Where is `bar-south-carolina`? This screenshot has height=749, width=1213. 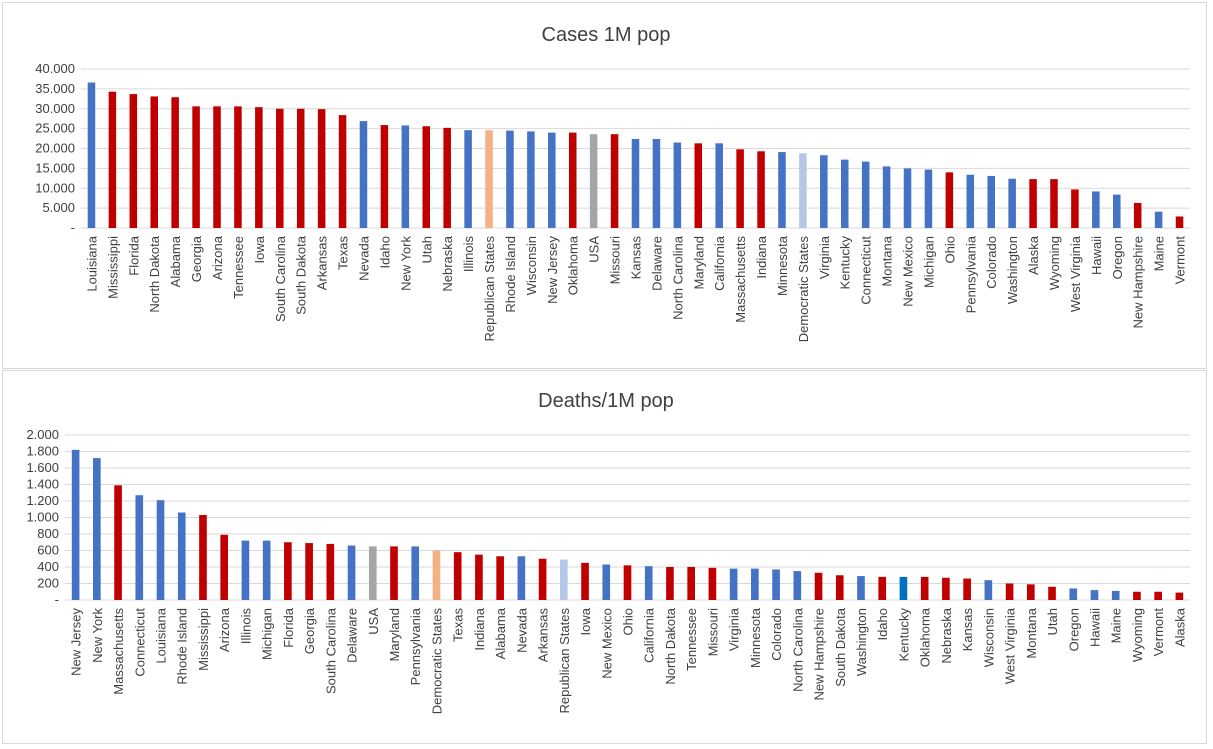 bar-south-carolina is located at coordinates (330, 571).